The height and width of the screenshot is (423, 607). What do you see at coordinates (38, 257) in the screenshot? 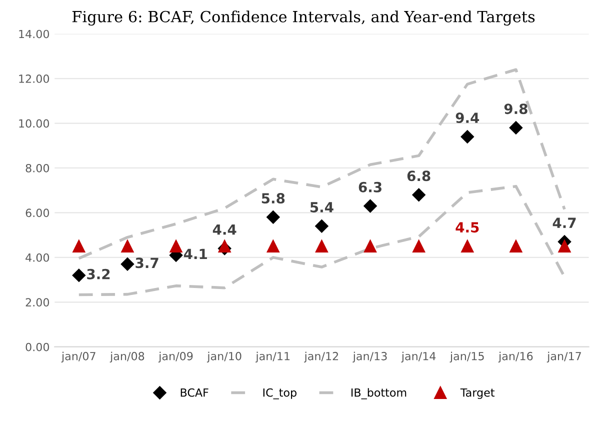
I see `y-tick-label: 4.00` at bounding box center [38, 257].